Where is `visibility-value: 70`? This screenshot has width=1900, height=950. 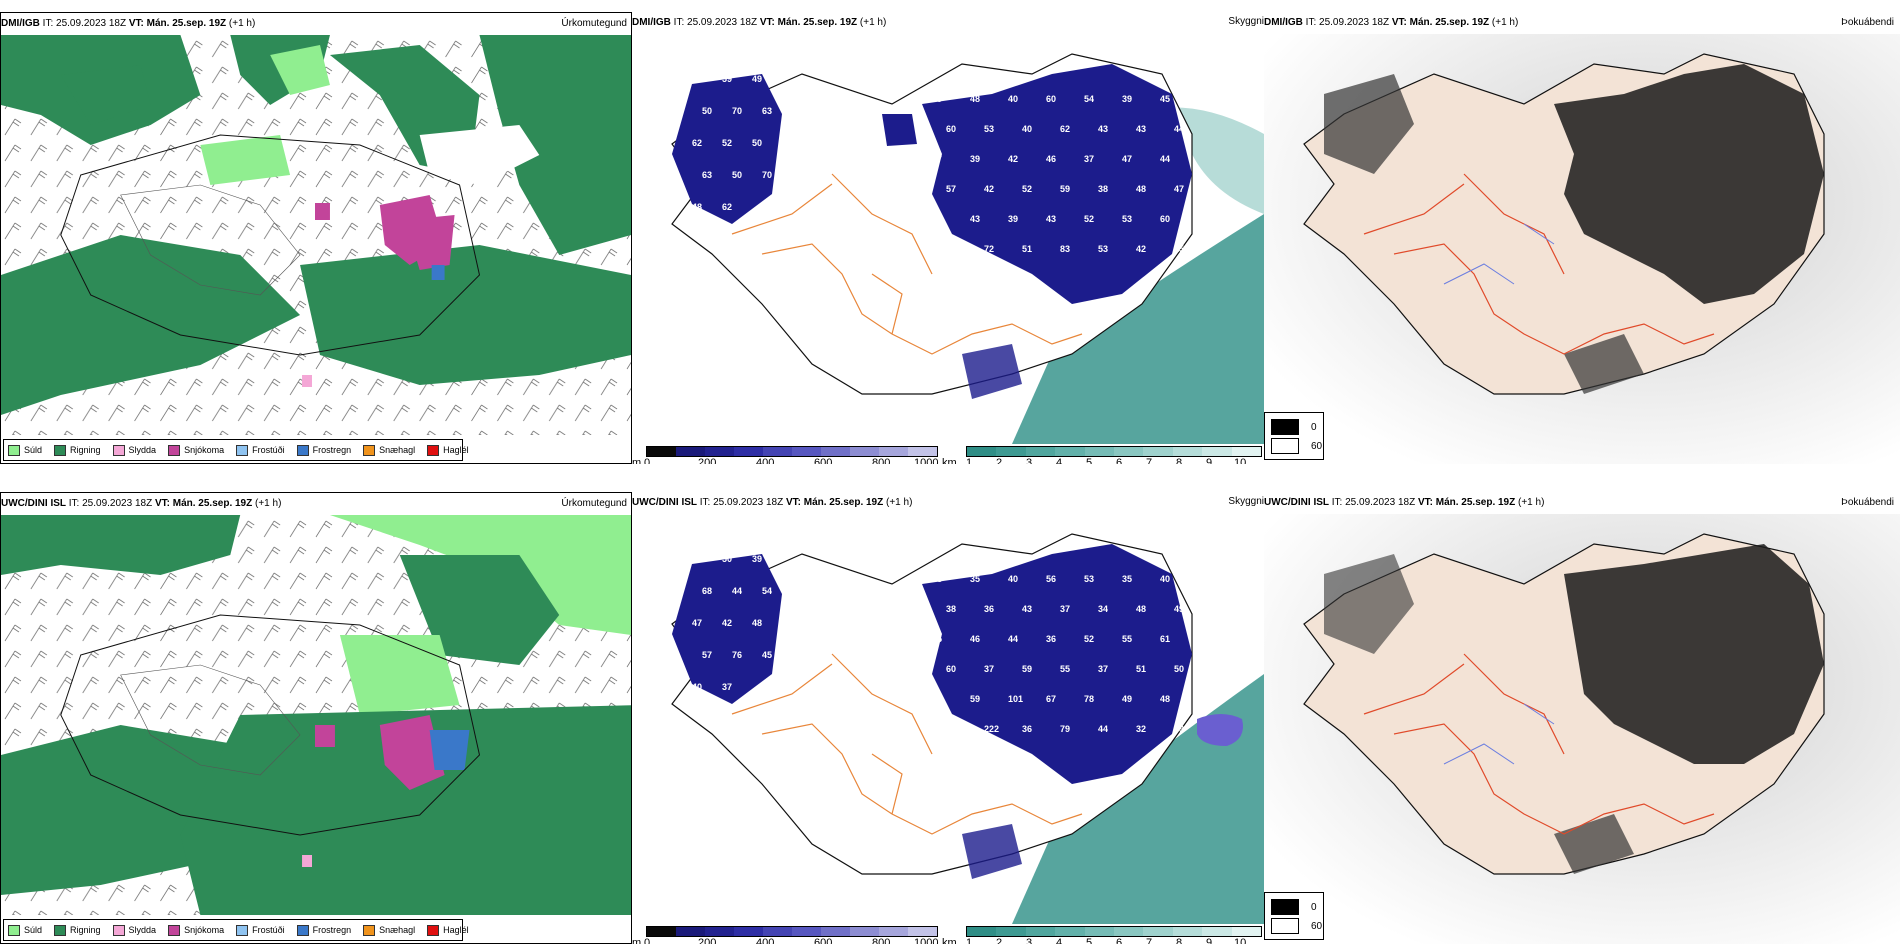
visibility-value: 70 is located at coordinates (737, 111).